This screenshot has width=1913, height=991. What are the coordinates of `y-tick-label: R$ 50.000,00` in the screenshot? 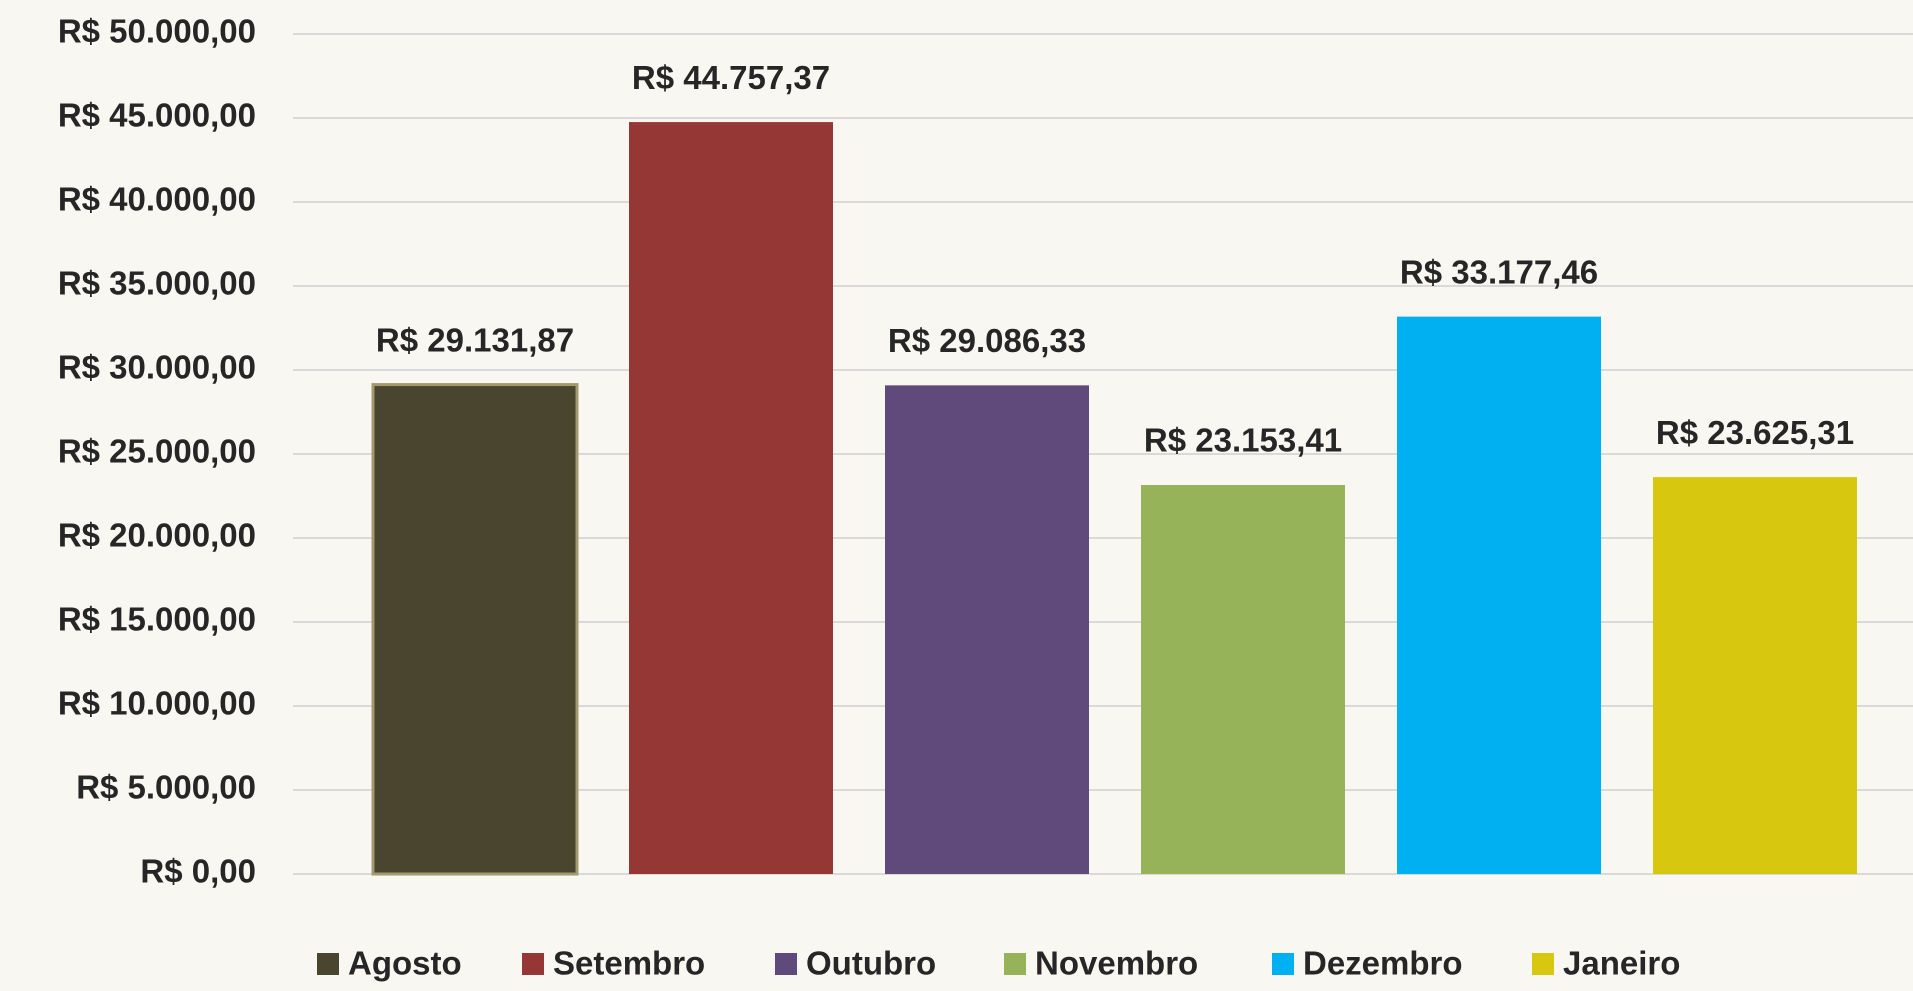 It's located at (157, 31).